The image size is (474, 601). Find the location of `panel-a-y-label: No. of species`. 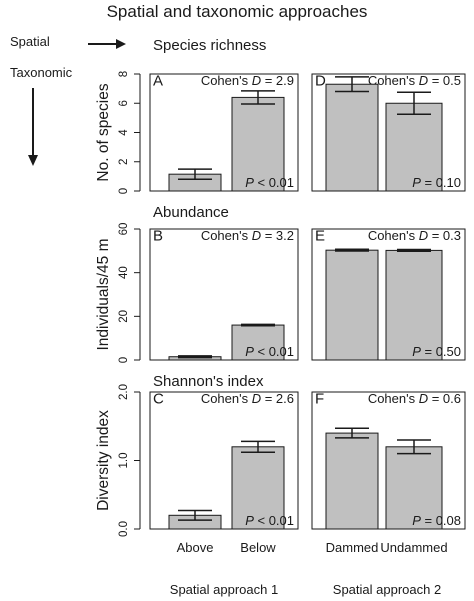

panel-a-y-label: No. of species is located at coordinates (103, 132).